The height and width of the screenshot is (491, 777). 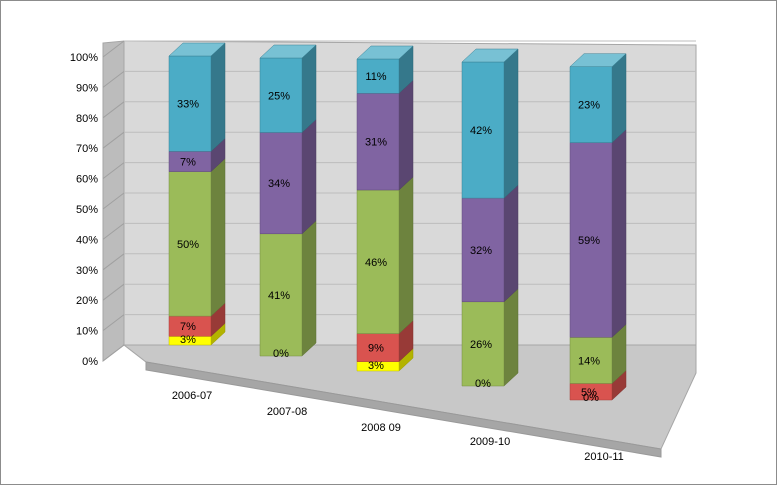 I want to click on data-label: 23%, so click(x=589, y=106).